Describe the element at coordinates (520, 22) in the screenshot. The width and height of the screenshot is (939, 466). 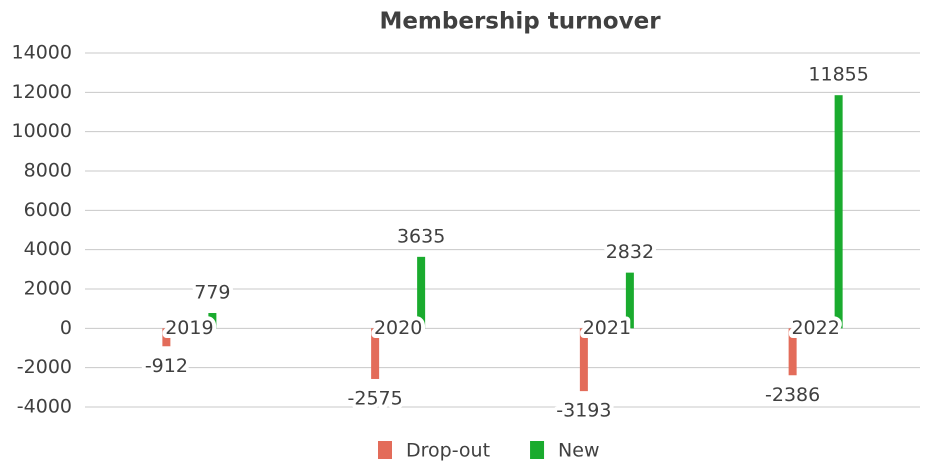
I see `chart-title: Membership turnover` at that location.